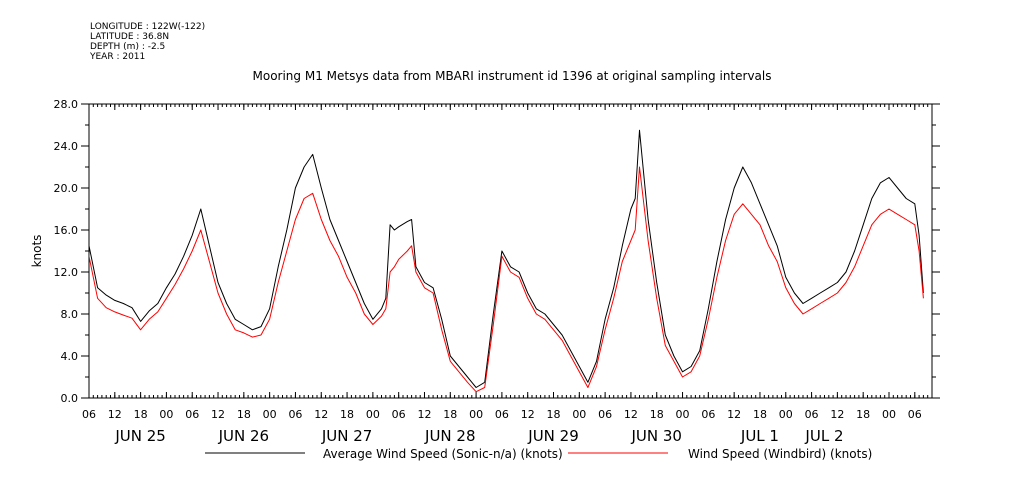 The height and width of the screenshot is (504, 1009). Describe the element at coordinates (130, 37) in the screenshot. I see `latitude-label: LATITUDE : 36.8N` at that location.